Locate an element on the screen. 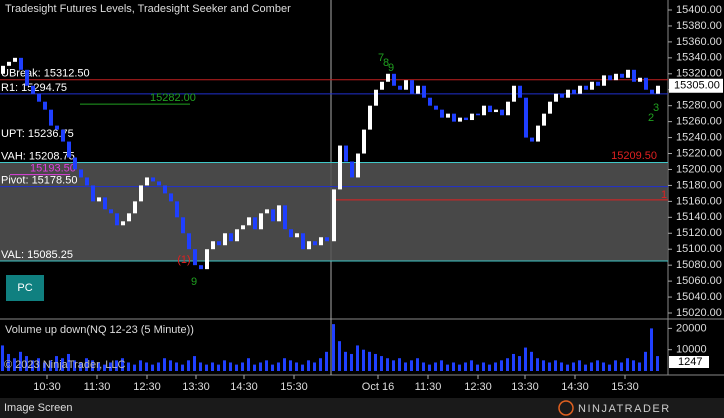 This screenshot has height=418, width=724. pc-button-label: PC is located at coordinates (24, 288).